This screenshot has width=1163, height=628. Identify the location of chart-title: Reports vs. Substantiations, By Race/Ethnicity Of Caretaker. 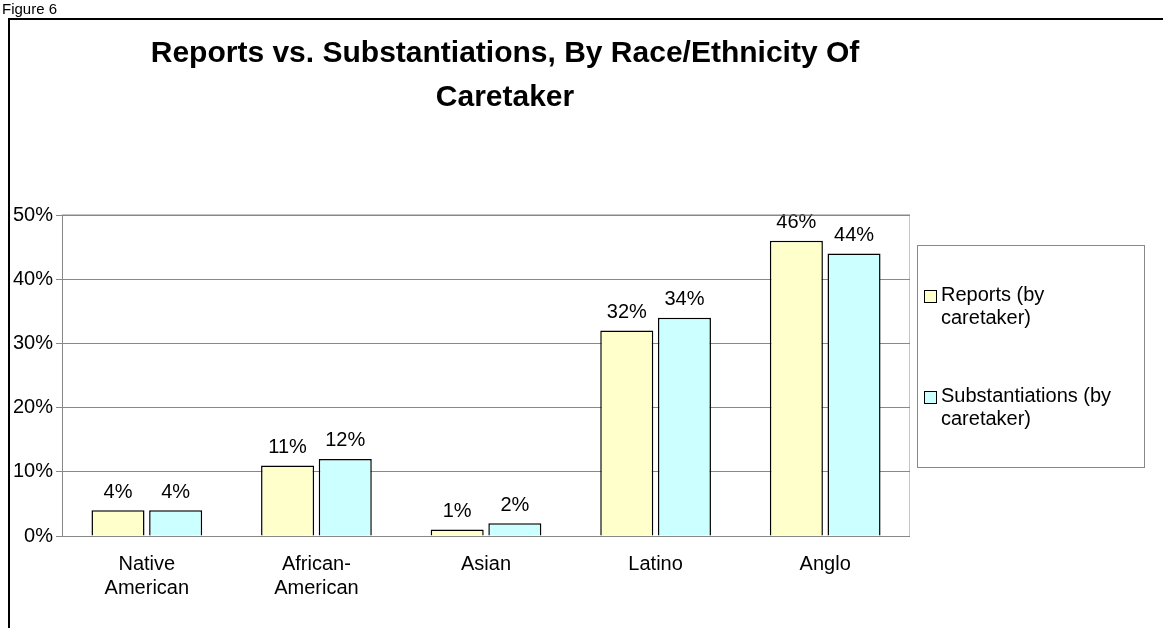
(505, 74).